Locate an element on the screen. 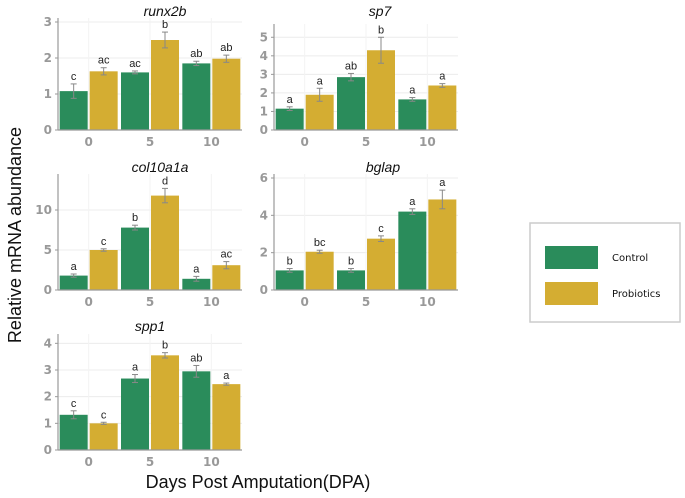 This screenshot has width=685, height=498. y-tick-label: 10 is located at coordinates (43, 210).